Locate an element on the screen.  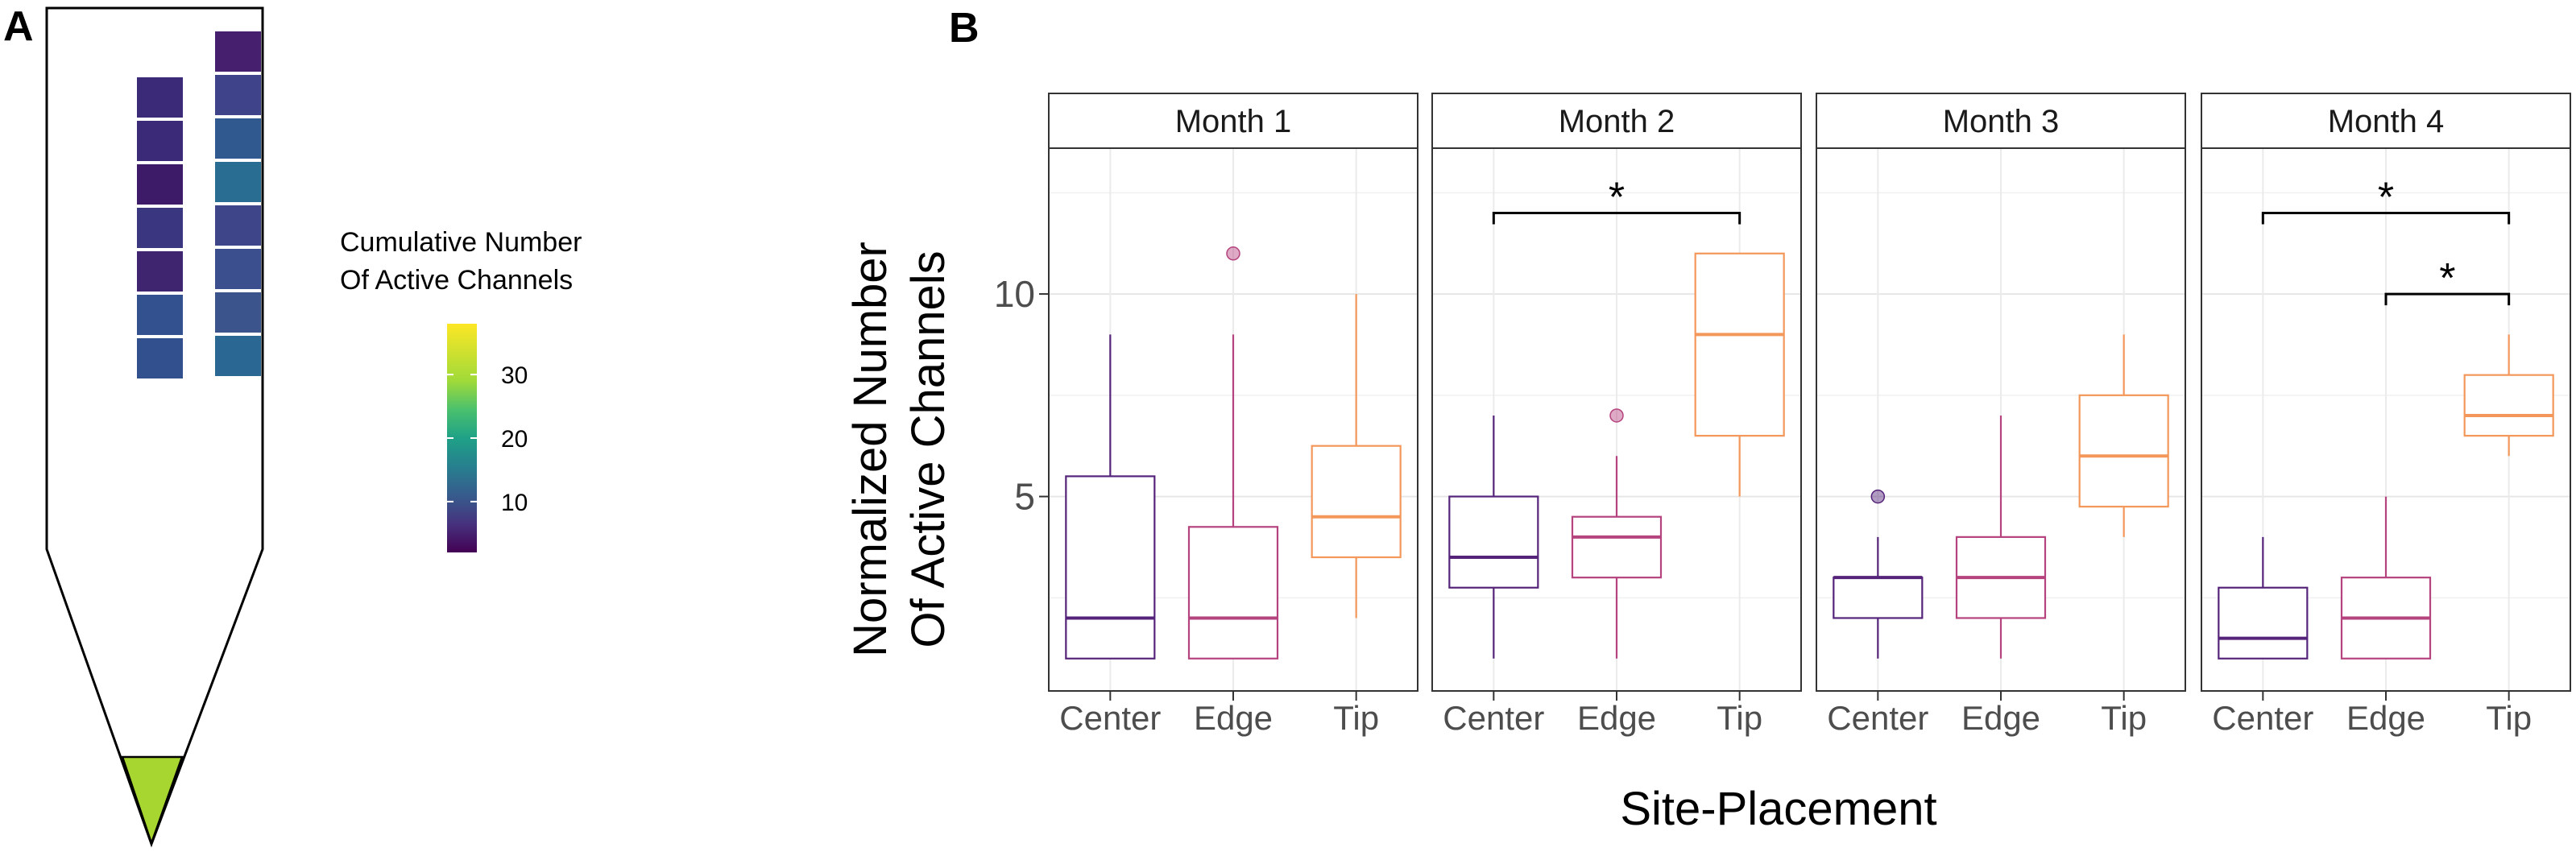
facet-2: * Month 2 Center Edge Tip is located at coordinates (1616, 415).